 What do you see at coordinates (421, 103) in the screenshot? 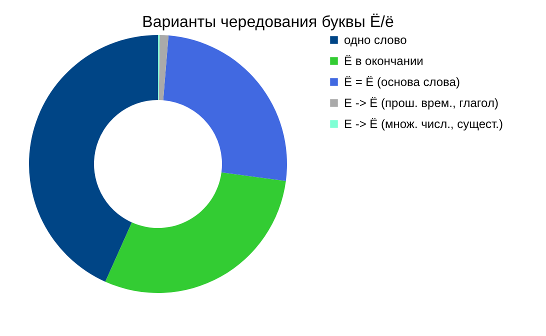
I see `legend-label: Е -> Ё (прош. врем., глагол)` at bounding box center [421, 103].